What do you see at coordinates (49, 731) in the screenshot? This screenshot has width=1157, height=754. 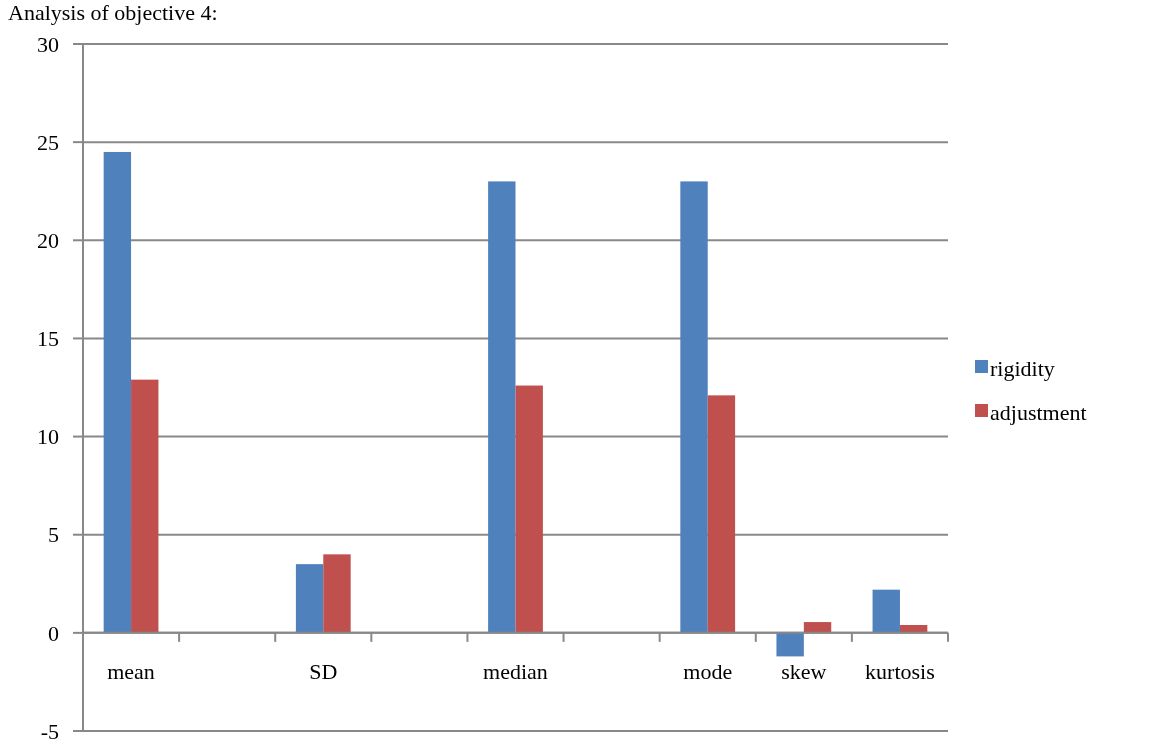 I see `y-tick-label: -5` at bounding box center [49, 731].